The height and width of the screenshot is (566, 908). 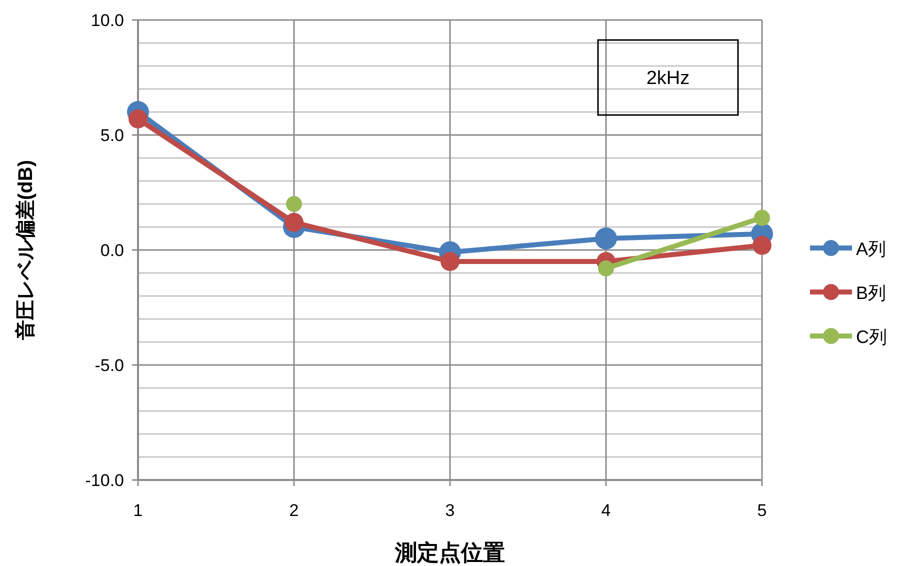 I want to click on y-tick-label: -5.0, so click(x=109, y=365).